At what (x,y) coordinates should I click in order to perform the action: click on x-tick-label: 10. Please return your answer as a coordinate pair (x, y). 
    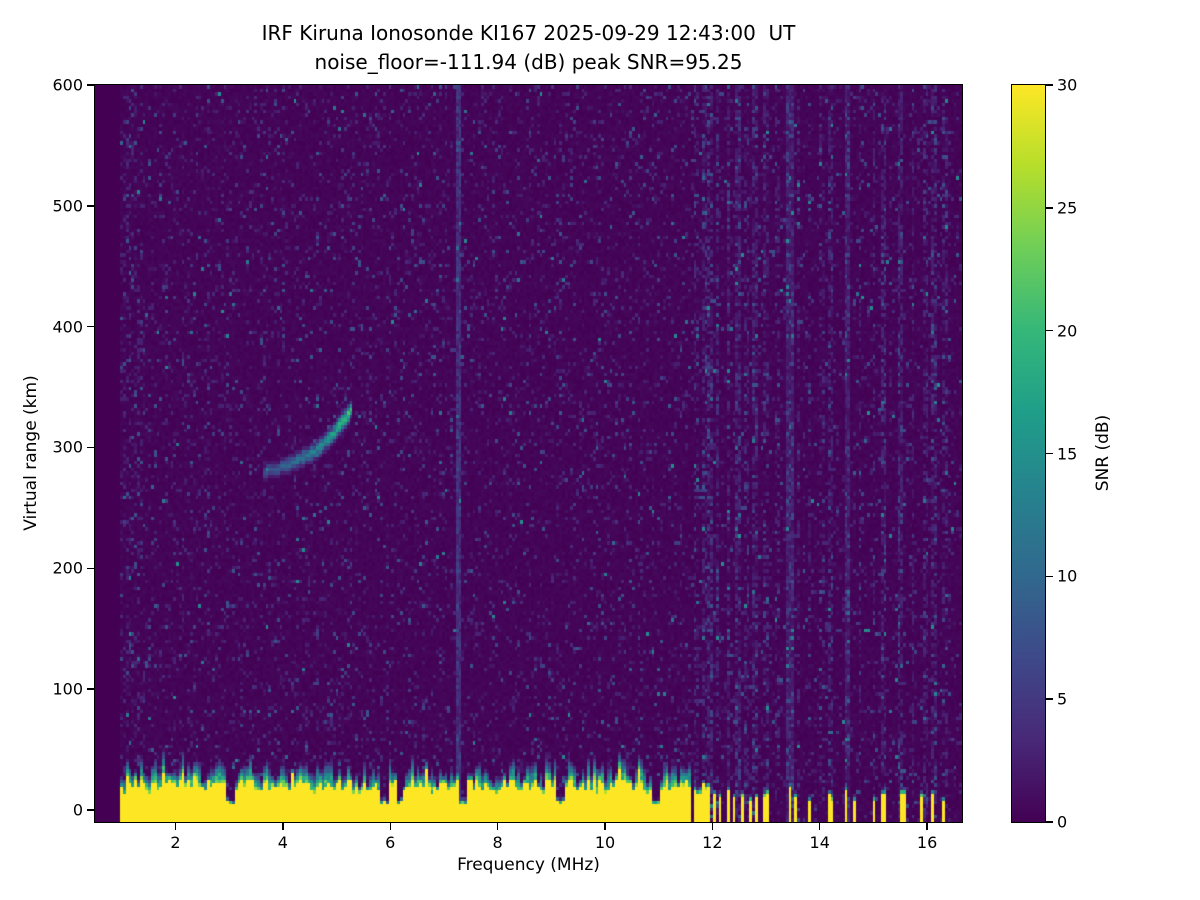
    Looking at the image, I should click on (605, 842).